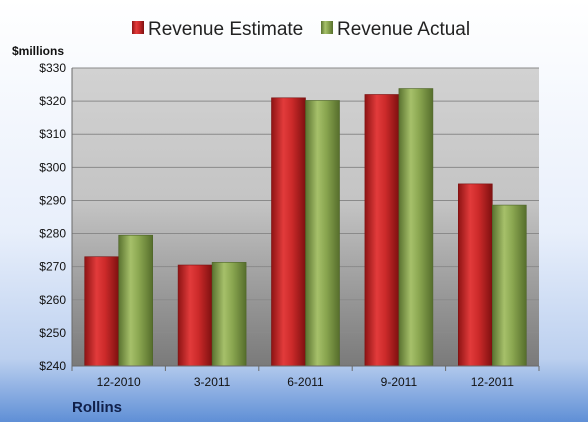 The height and width of the screenshot is (422, 588). I want to click on y-tick-label: $280, so click(52, 234).